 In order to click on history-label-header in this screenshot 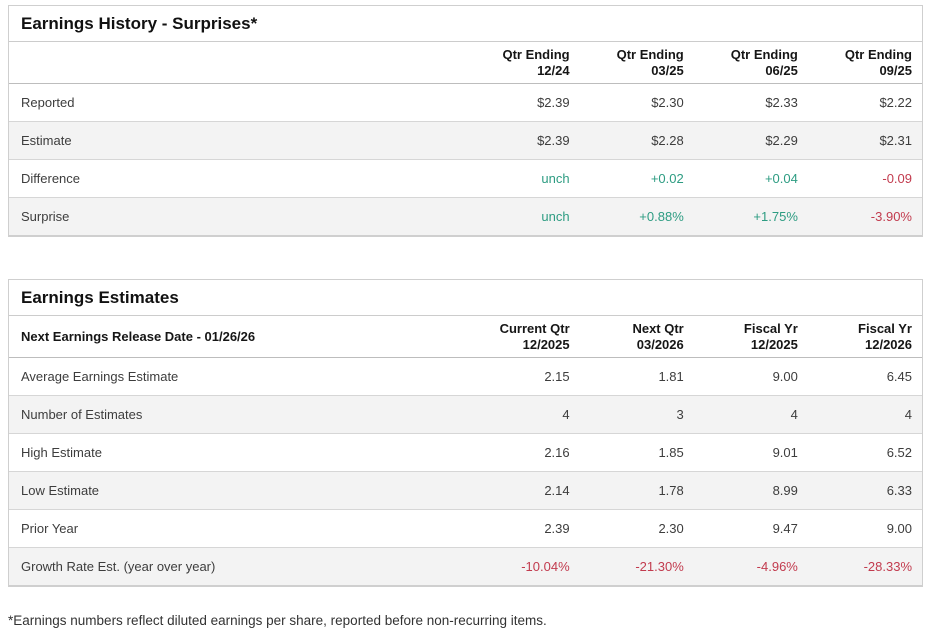, I will do `click(237, 63)`.